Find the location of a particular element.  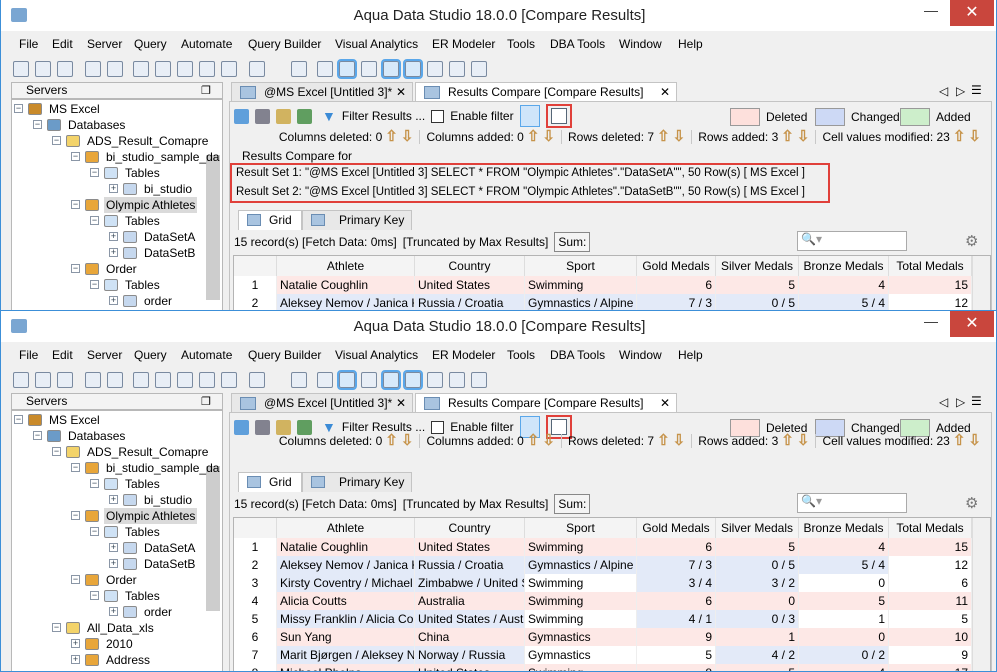

tab-1: Results Compare [Compare Results] ✕ is located at coordinates (546, 403).